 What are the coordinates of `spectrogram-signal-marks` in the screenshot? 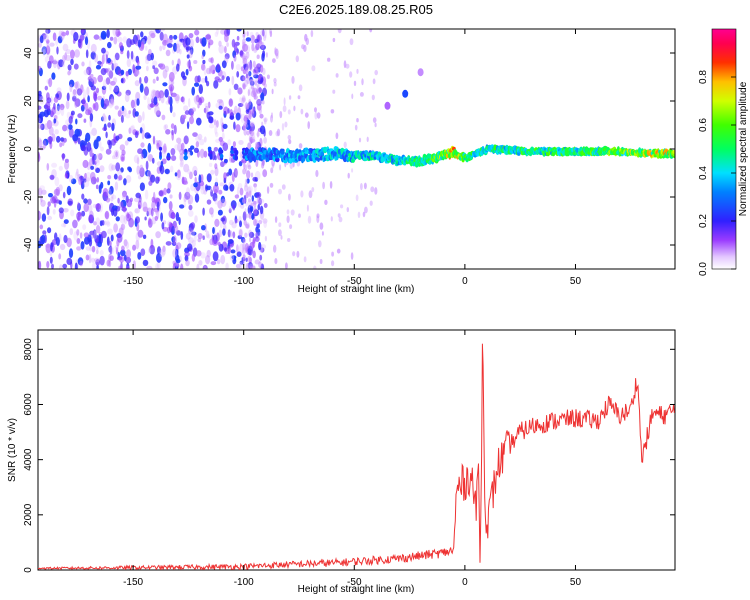 It's located at (416, 156).